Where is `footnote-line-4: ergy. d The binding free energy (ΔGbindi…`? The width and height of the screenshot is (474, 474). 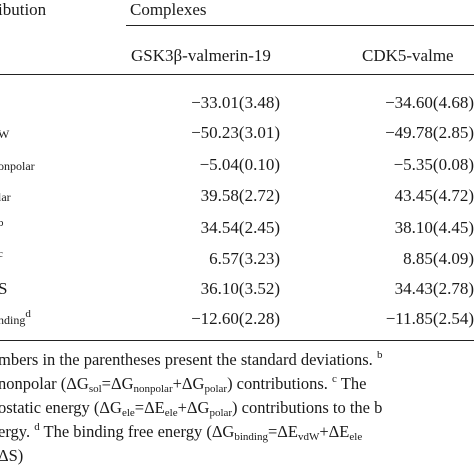 footnote-line-4: ergy. d The binding free energy (ΔGbindi… is located at coordinates (181, 432).